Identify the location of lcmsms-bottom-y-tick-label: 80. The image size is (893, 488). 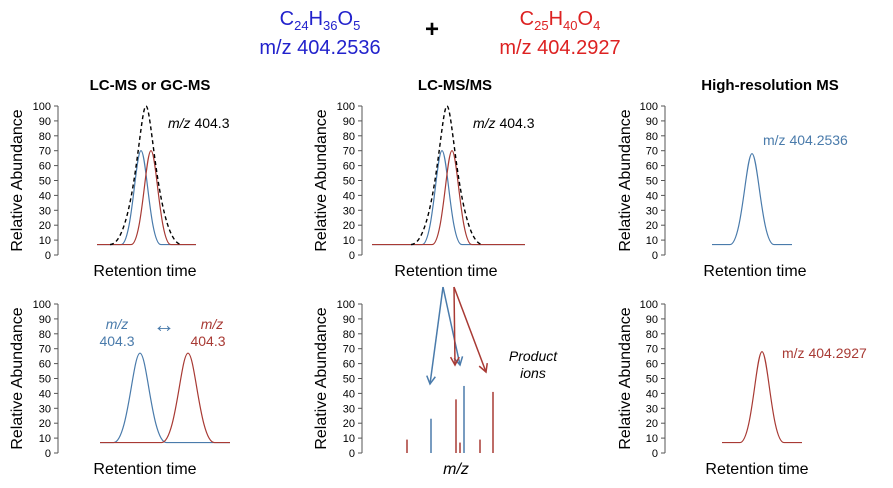
(349, 335).